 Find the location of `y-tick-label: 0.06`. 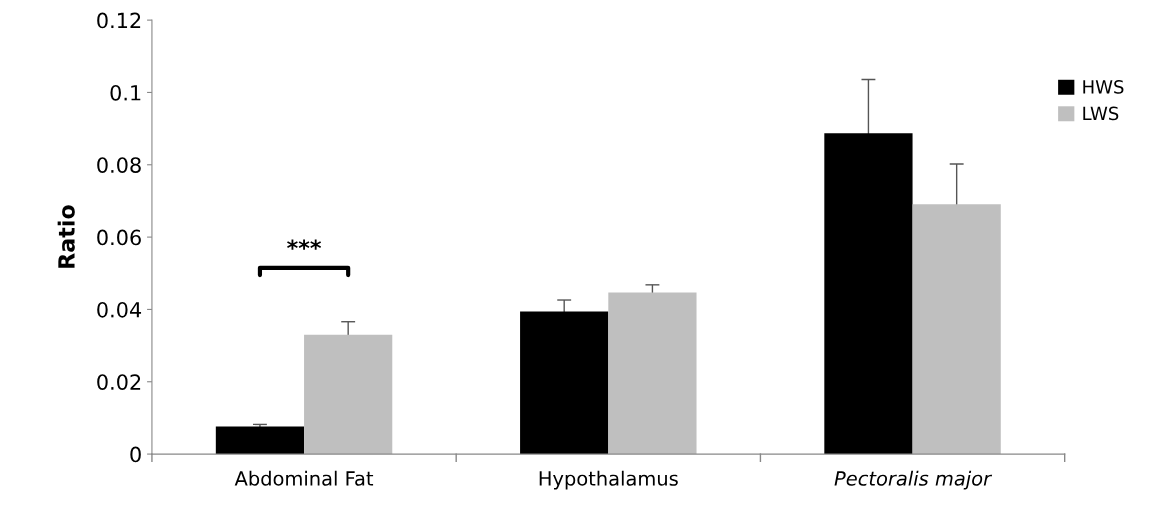

y-tick-label: 0.06 is located at coordinates (119, 237).